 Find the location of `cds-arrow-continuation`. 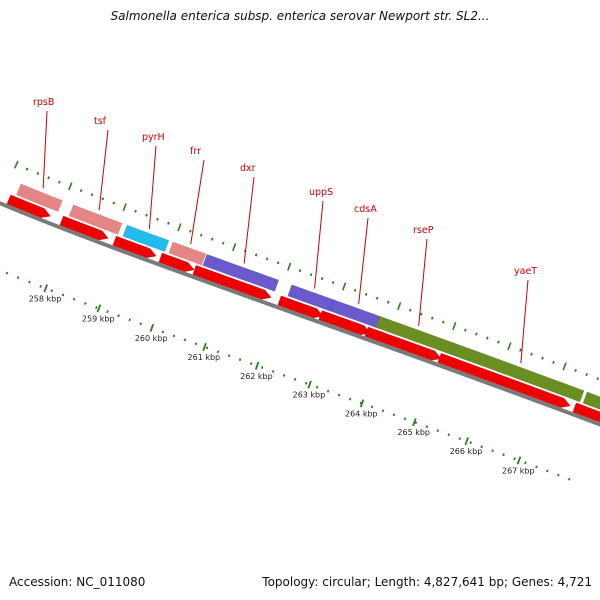

cds-arrow-continuation is located at coordinates (586, 413).